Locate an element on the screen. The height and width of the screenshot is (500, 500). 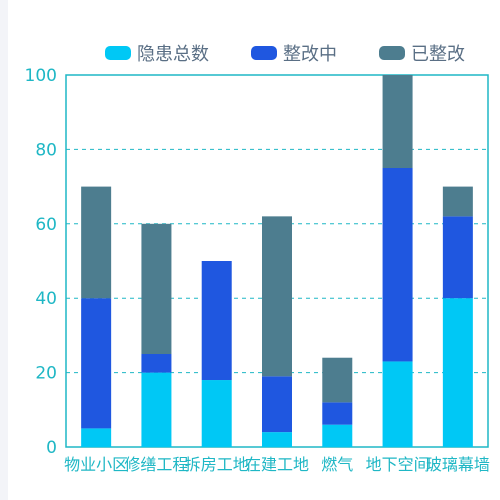
legend-label-in-progress: 整改中 is located at coordinates (310, 54).